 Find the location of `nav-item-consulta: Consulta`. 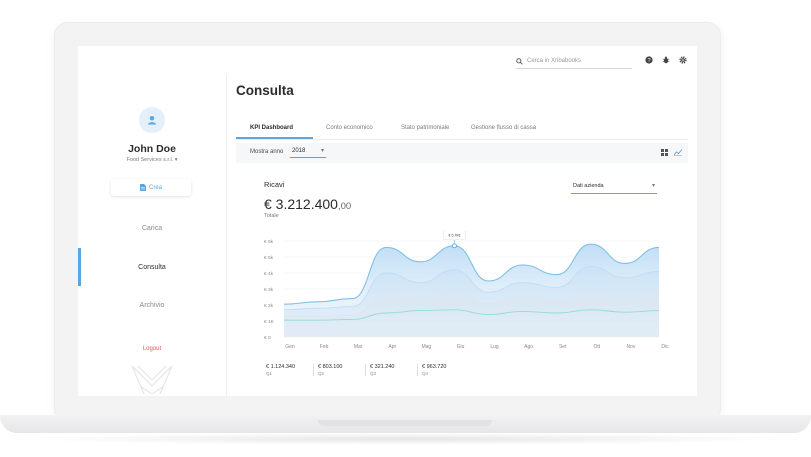

nav-item-consulta: Consulta is located at coordinates (152, 267).